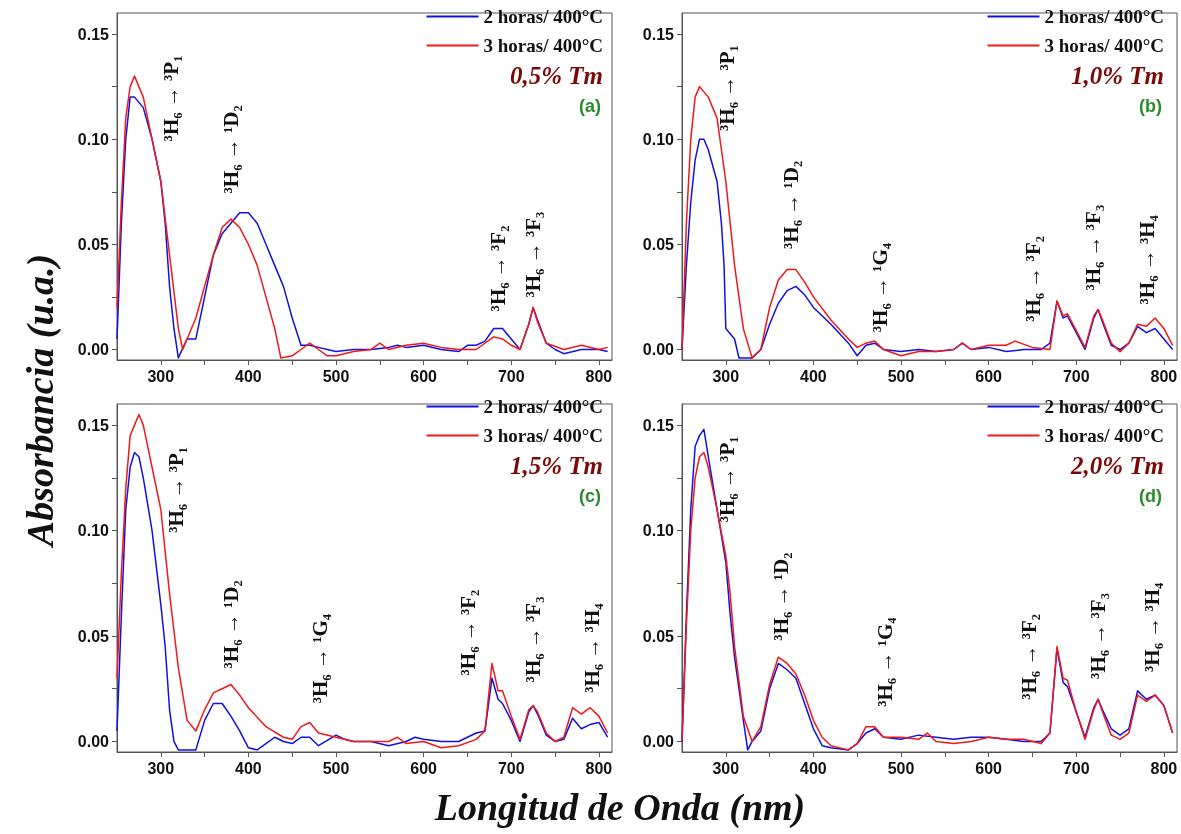 The height and width of the screenshot is (834, 1181). I want to click on text: (b), so click(1151, 106).